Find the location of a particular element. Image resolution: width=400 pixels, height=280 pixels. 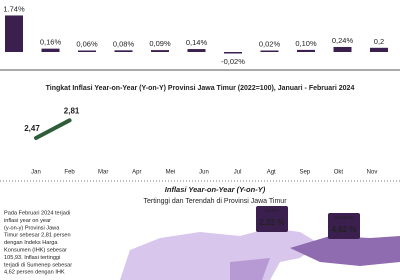

callout-value: 2,22 % is located at coordinates (272, 222).